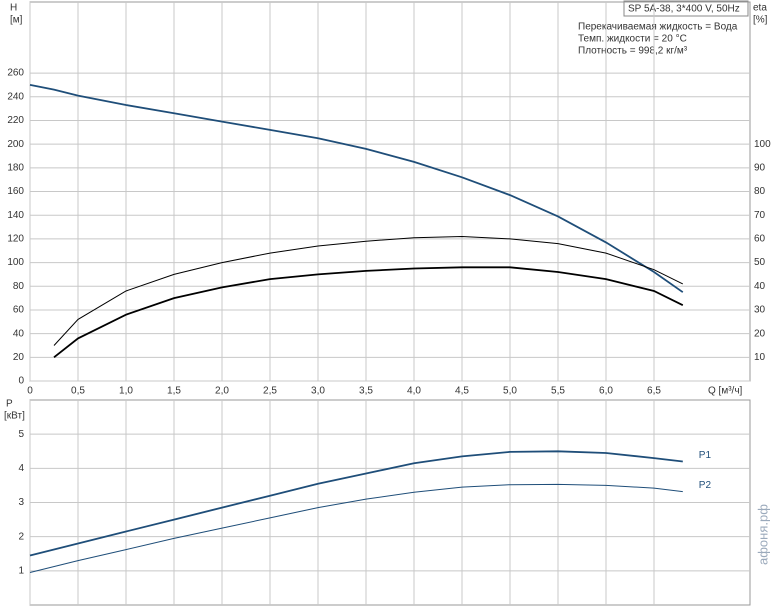 The image size is (774, 611). I want to click on y2-tick-label: 50, so click(760, 262).